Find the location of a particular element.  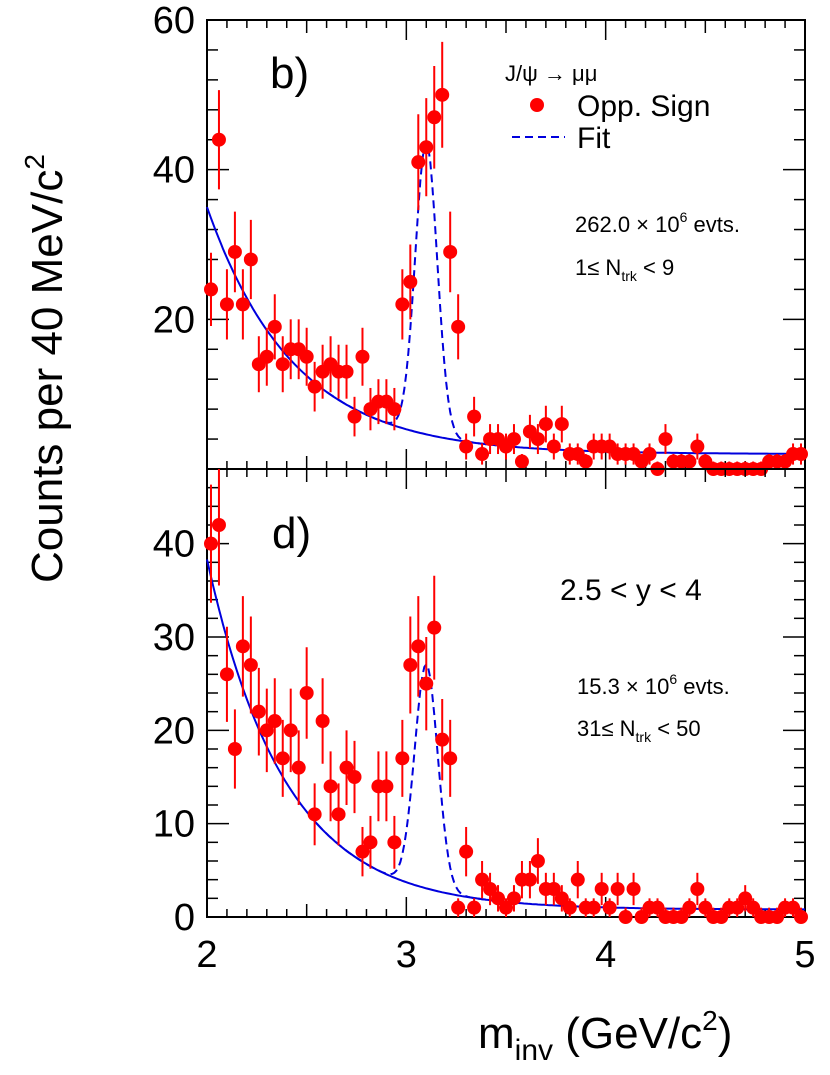

x-axis-title-sup: 2 is located at coordinates (710, 1020).